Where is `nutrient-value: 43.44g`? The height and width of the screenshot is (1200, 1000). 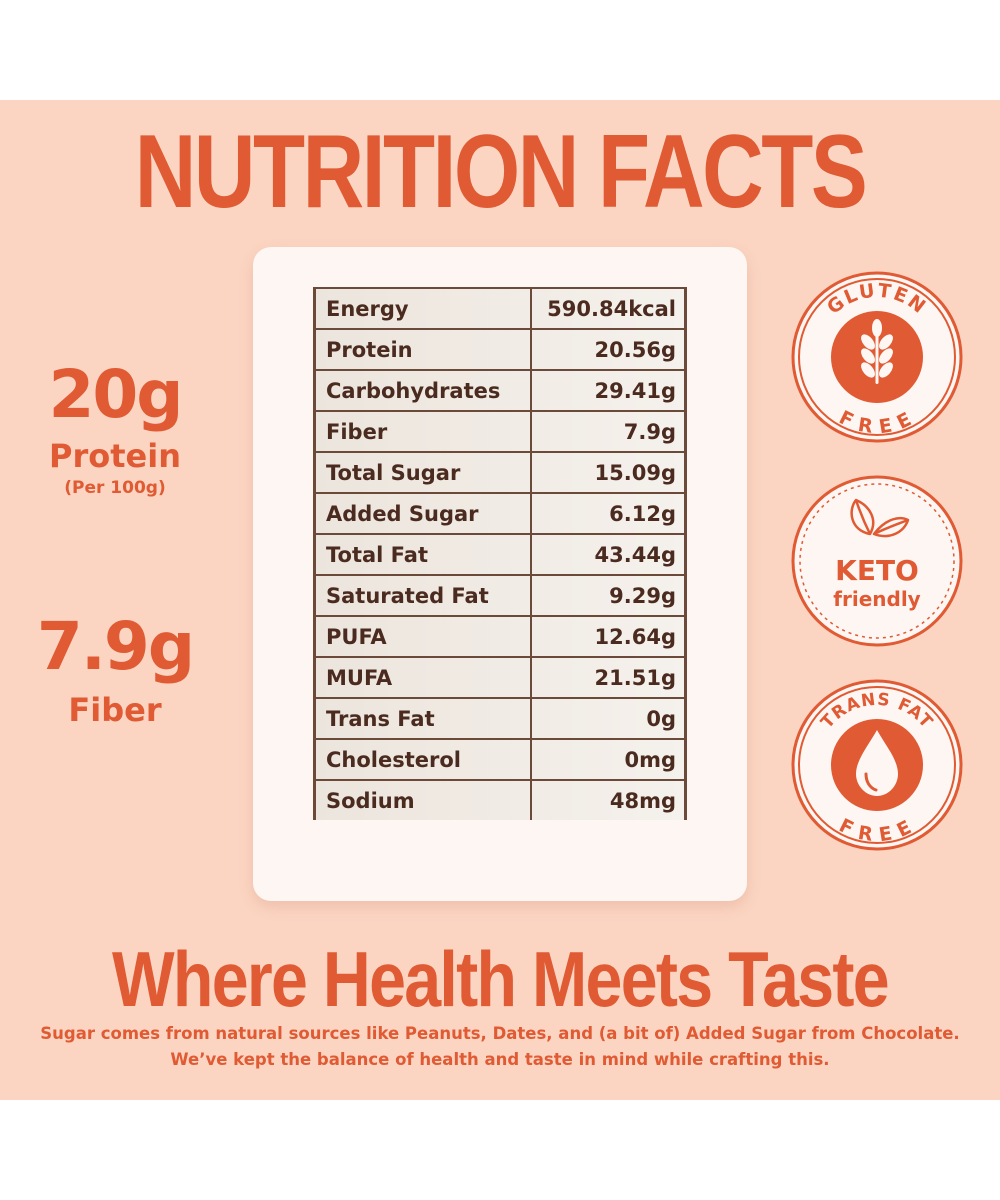 nutrient-value: 43.44g is located at coordinates (608, 554).